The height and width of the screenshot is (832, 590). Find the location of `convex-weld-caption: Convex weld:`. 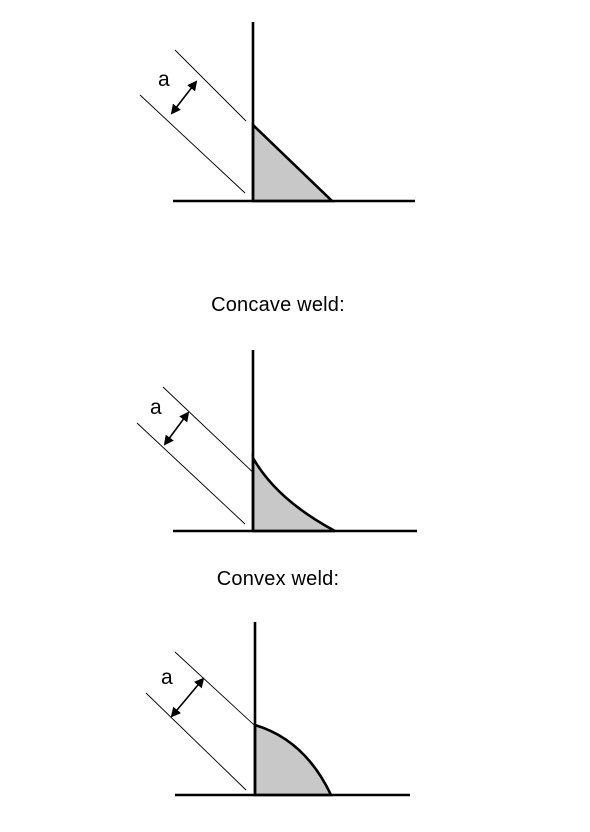

convex-weld-caption: Convex weld: is located at coordinates (278, 579).